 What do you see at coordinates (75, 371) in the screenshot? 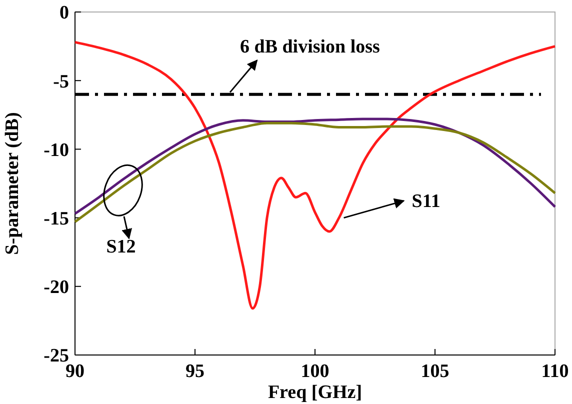
I see `x-tick-label: 90` at bounding box center [75, 371].